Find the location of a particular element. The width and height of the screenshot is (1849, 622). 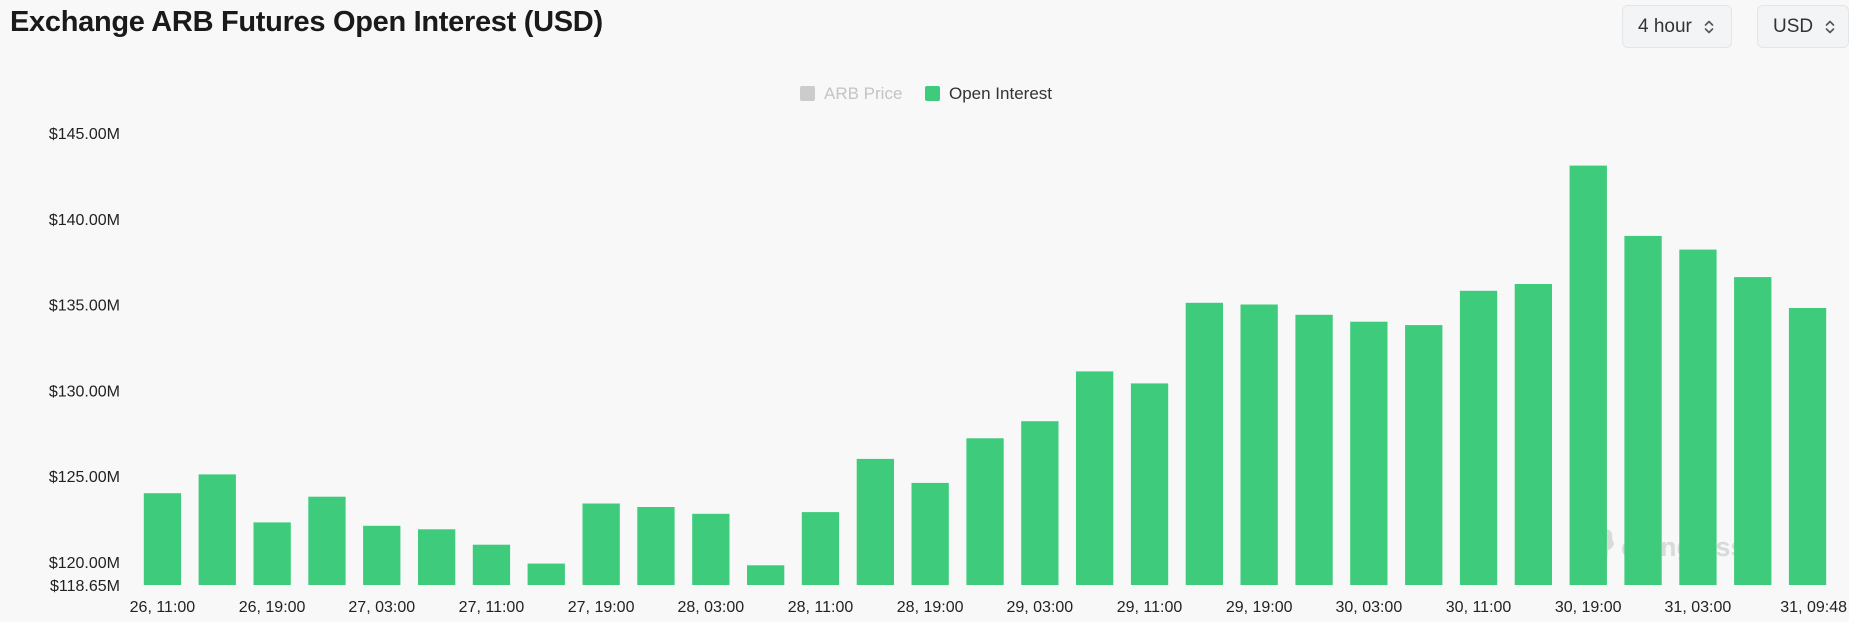

x-tick-label: 26, 11:00 is located at coordinates (163, 607).